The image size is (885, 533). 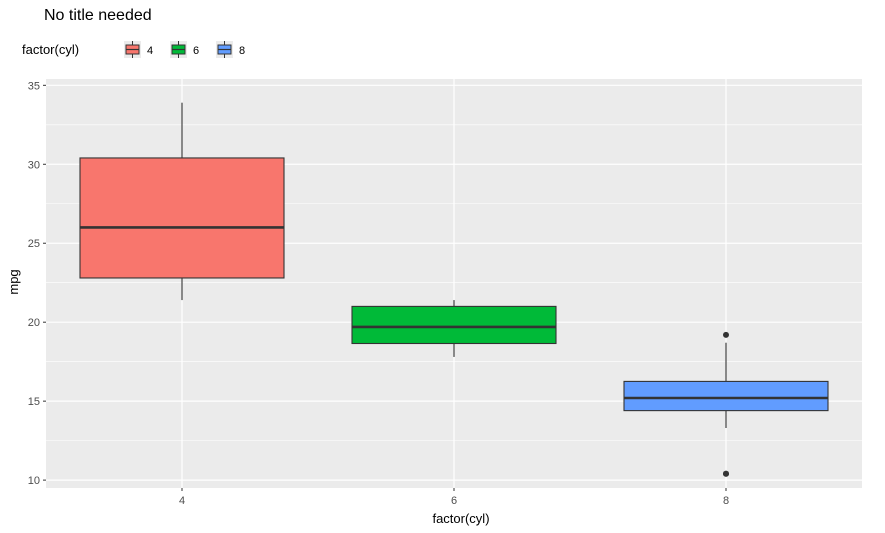 I want to click on chart-title: No title needed, so click(x=98, y=15).